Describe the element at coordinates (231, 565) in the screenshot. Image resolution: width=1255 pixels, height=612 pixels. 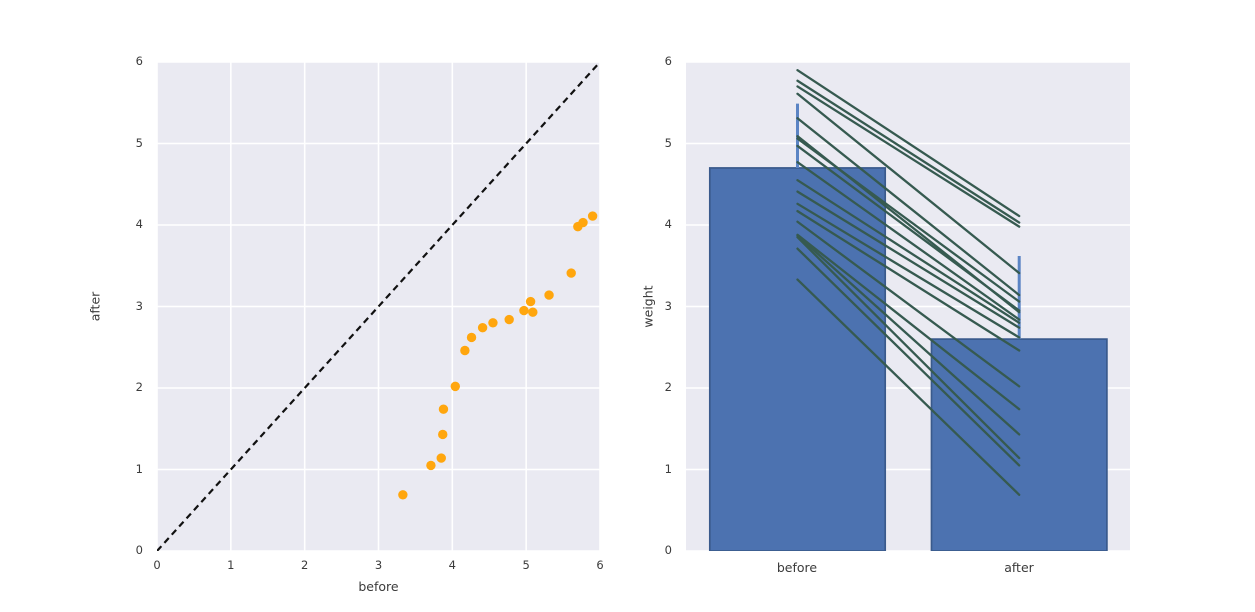
I see `x-tick-label: 1` at that location.